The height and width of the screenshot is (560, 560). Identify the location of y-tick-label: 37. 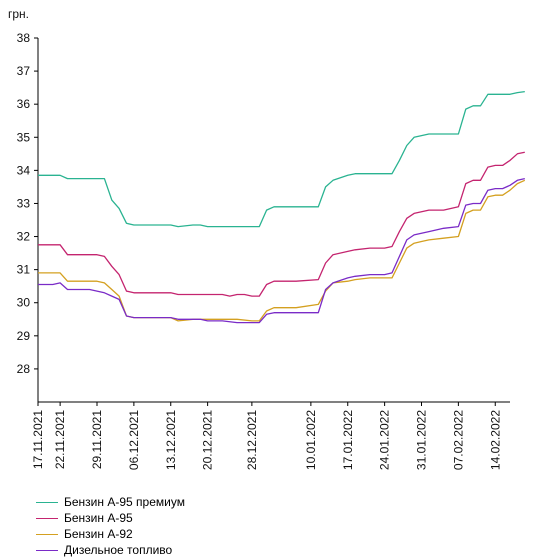
(24, 71).